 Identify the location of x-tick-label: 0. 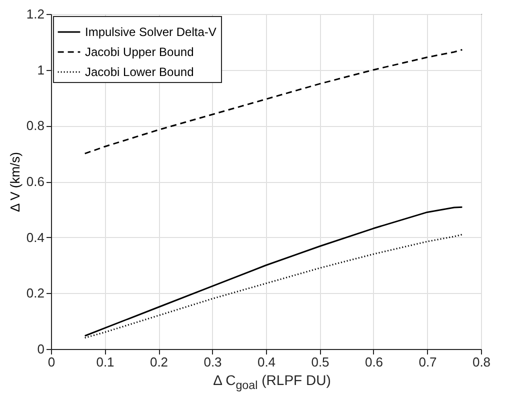
(52, 362).